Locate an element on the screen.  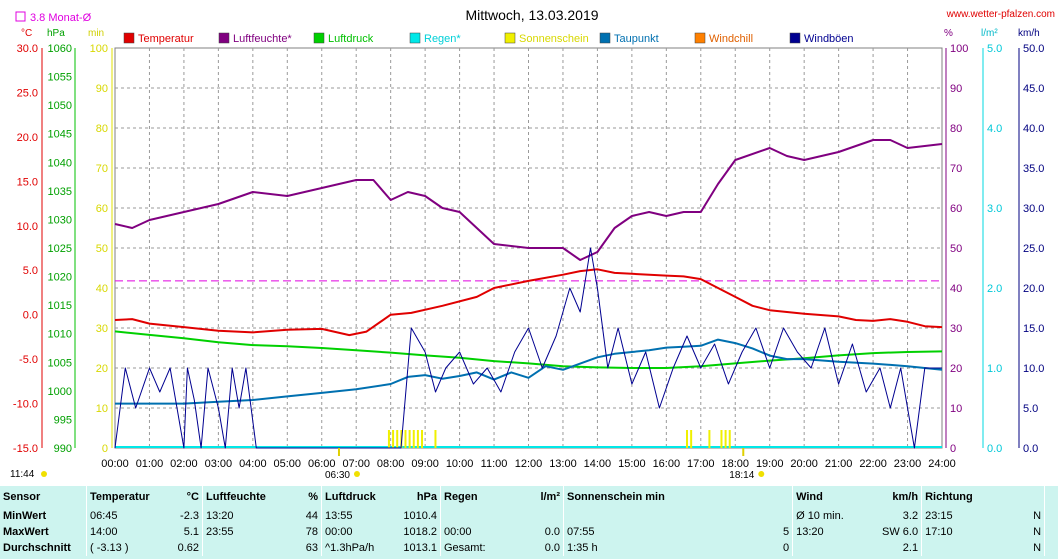
tick-label-temp: -10.0 is located at coordinates (25, 405).